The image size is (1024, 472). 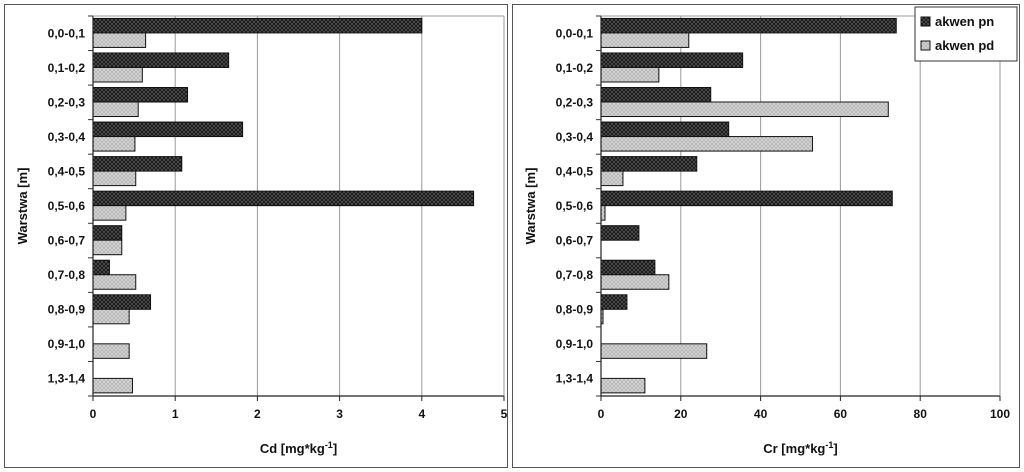 I want to click on x-tick-label: 3, so click(x=339, y=414).